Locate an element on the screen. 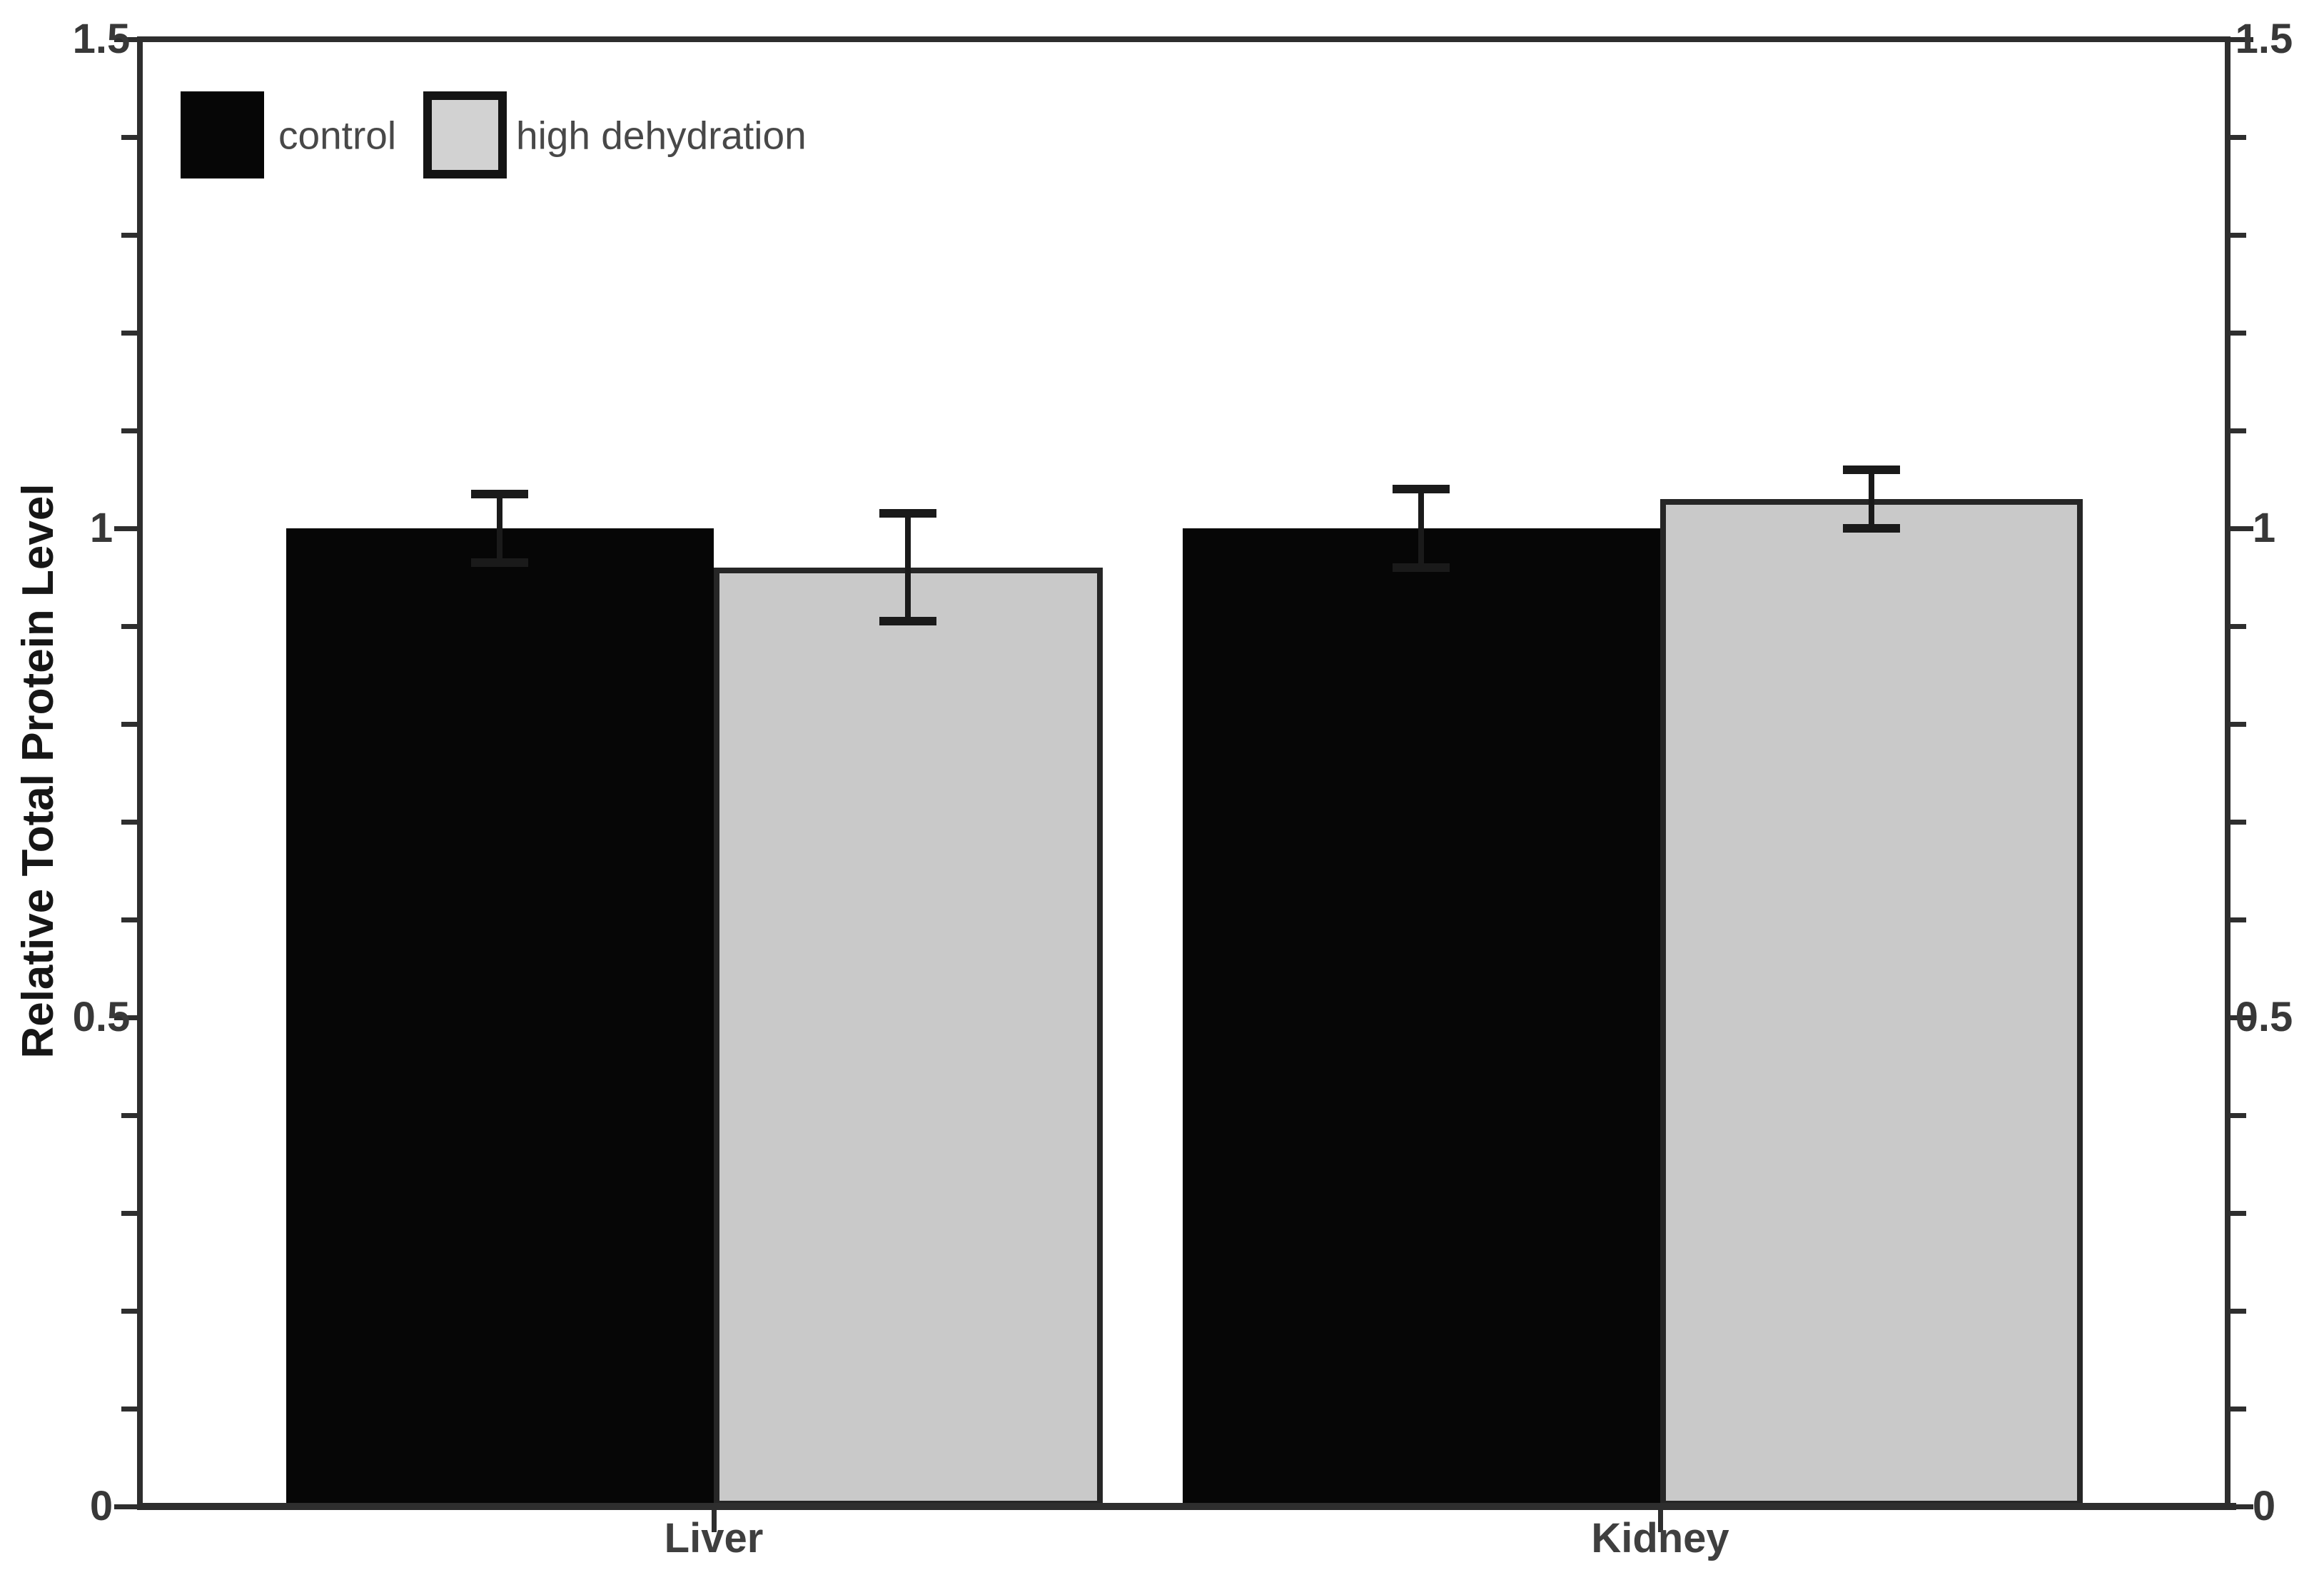  error-bar-control-kidney-cap-bottom is located at coordinates (1421, 567).